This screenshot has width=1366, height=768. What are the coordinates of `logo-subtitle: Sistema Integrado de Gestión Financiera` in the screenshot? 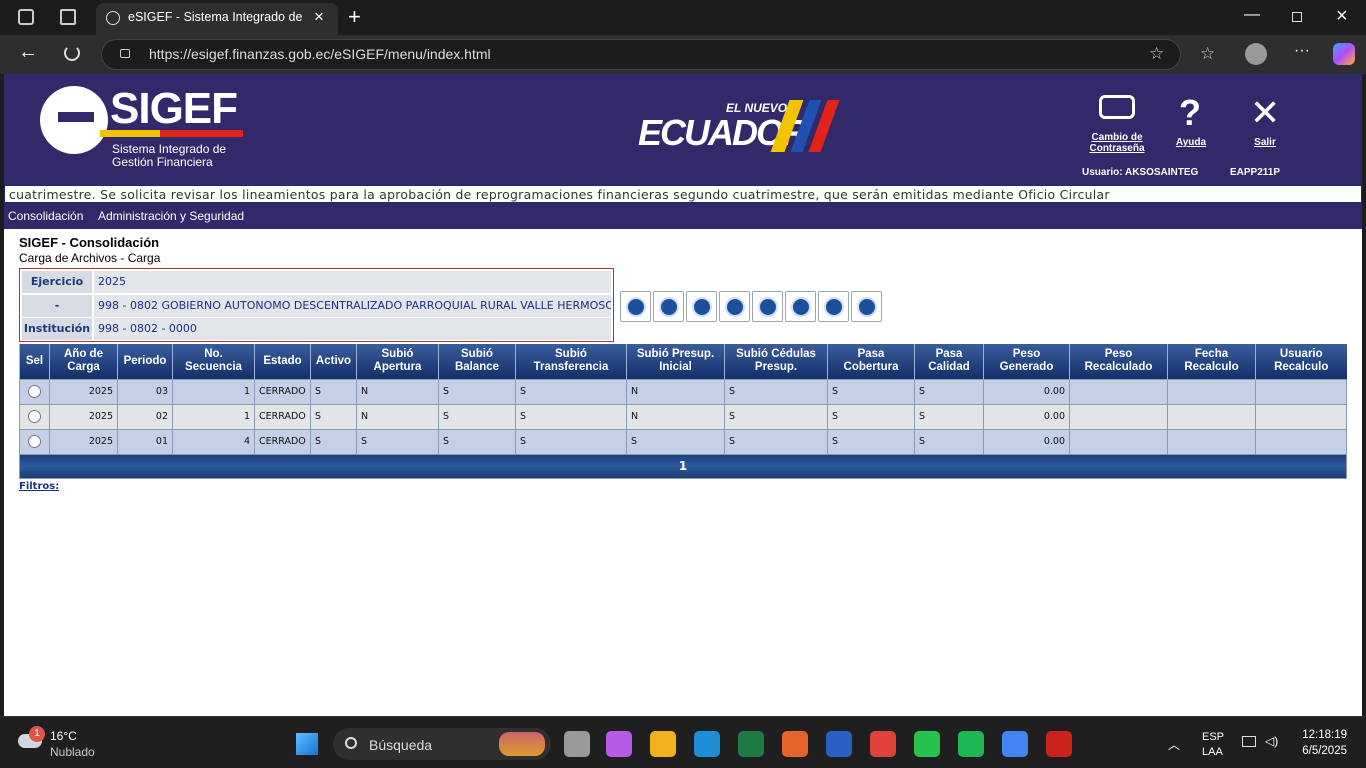 It's located at (169, 156).